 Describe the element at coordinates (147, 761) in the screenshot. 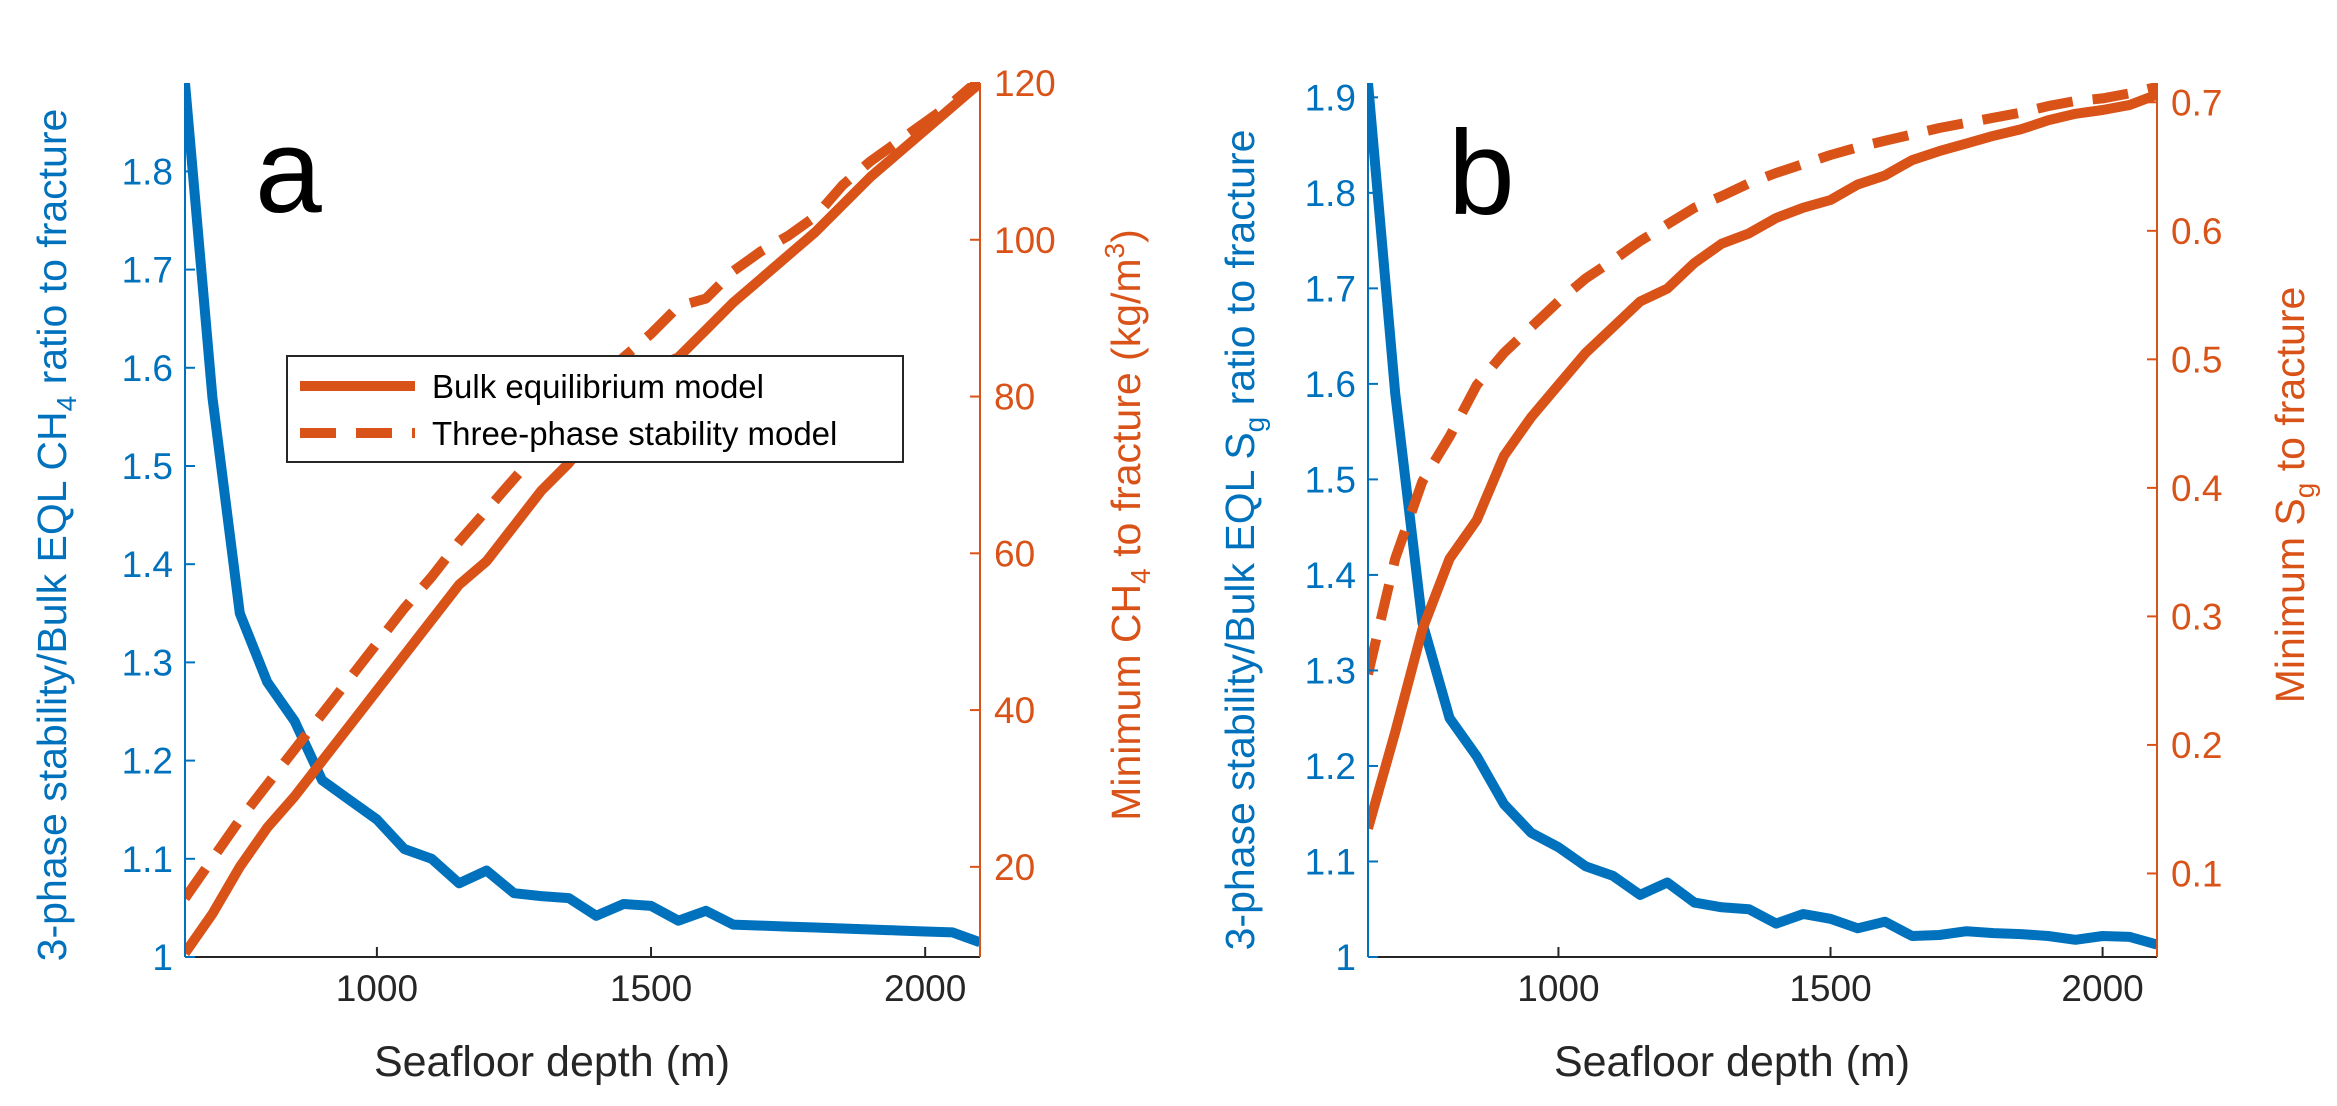

I see `panel-a-left-tick-label: 1.2` at that location.